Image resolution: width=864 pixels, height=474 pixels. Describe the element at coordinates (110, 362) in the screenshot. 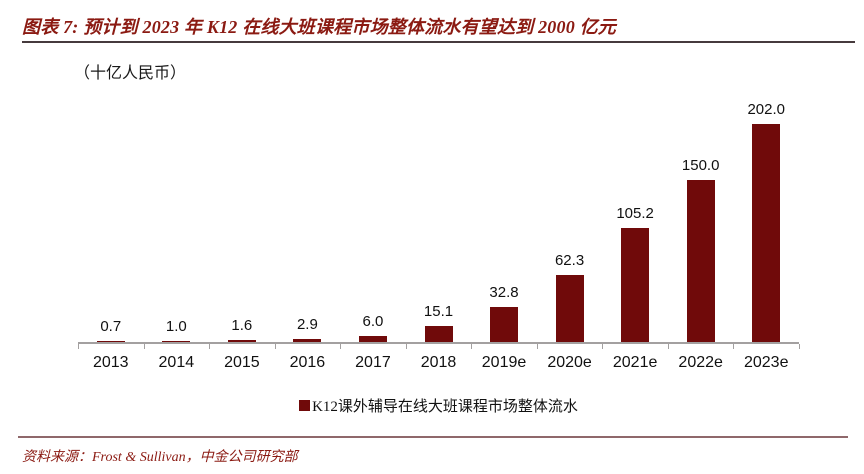

I see `x-axis-tick-label: 2013` at that location.